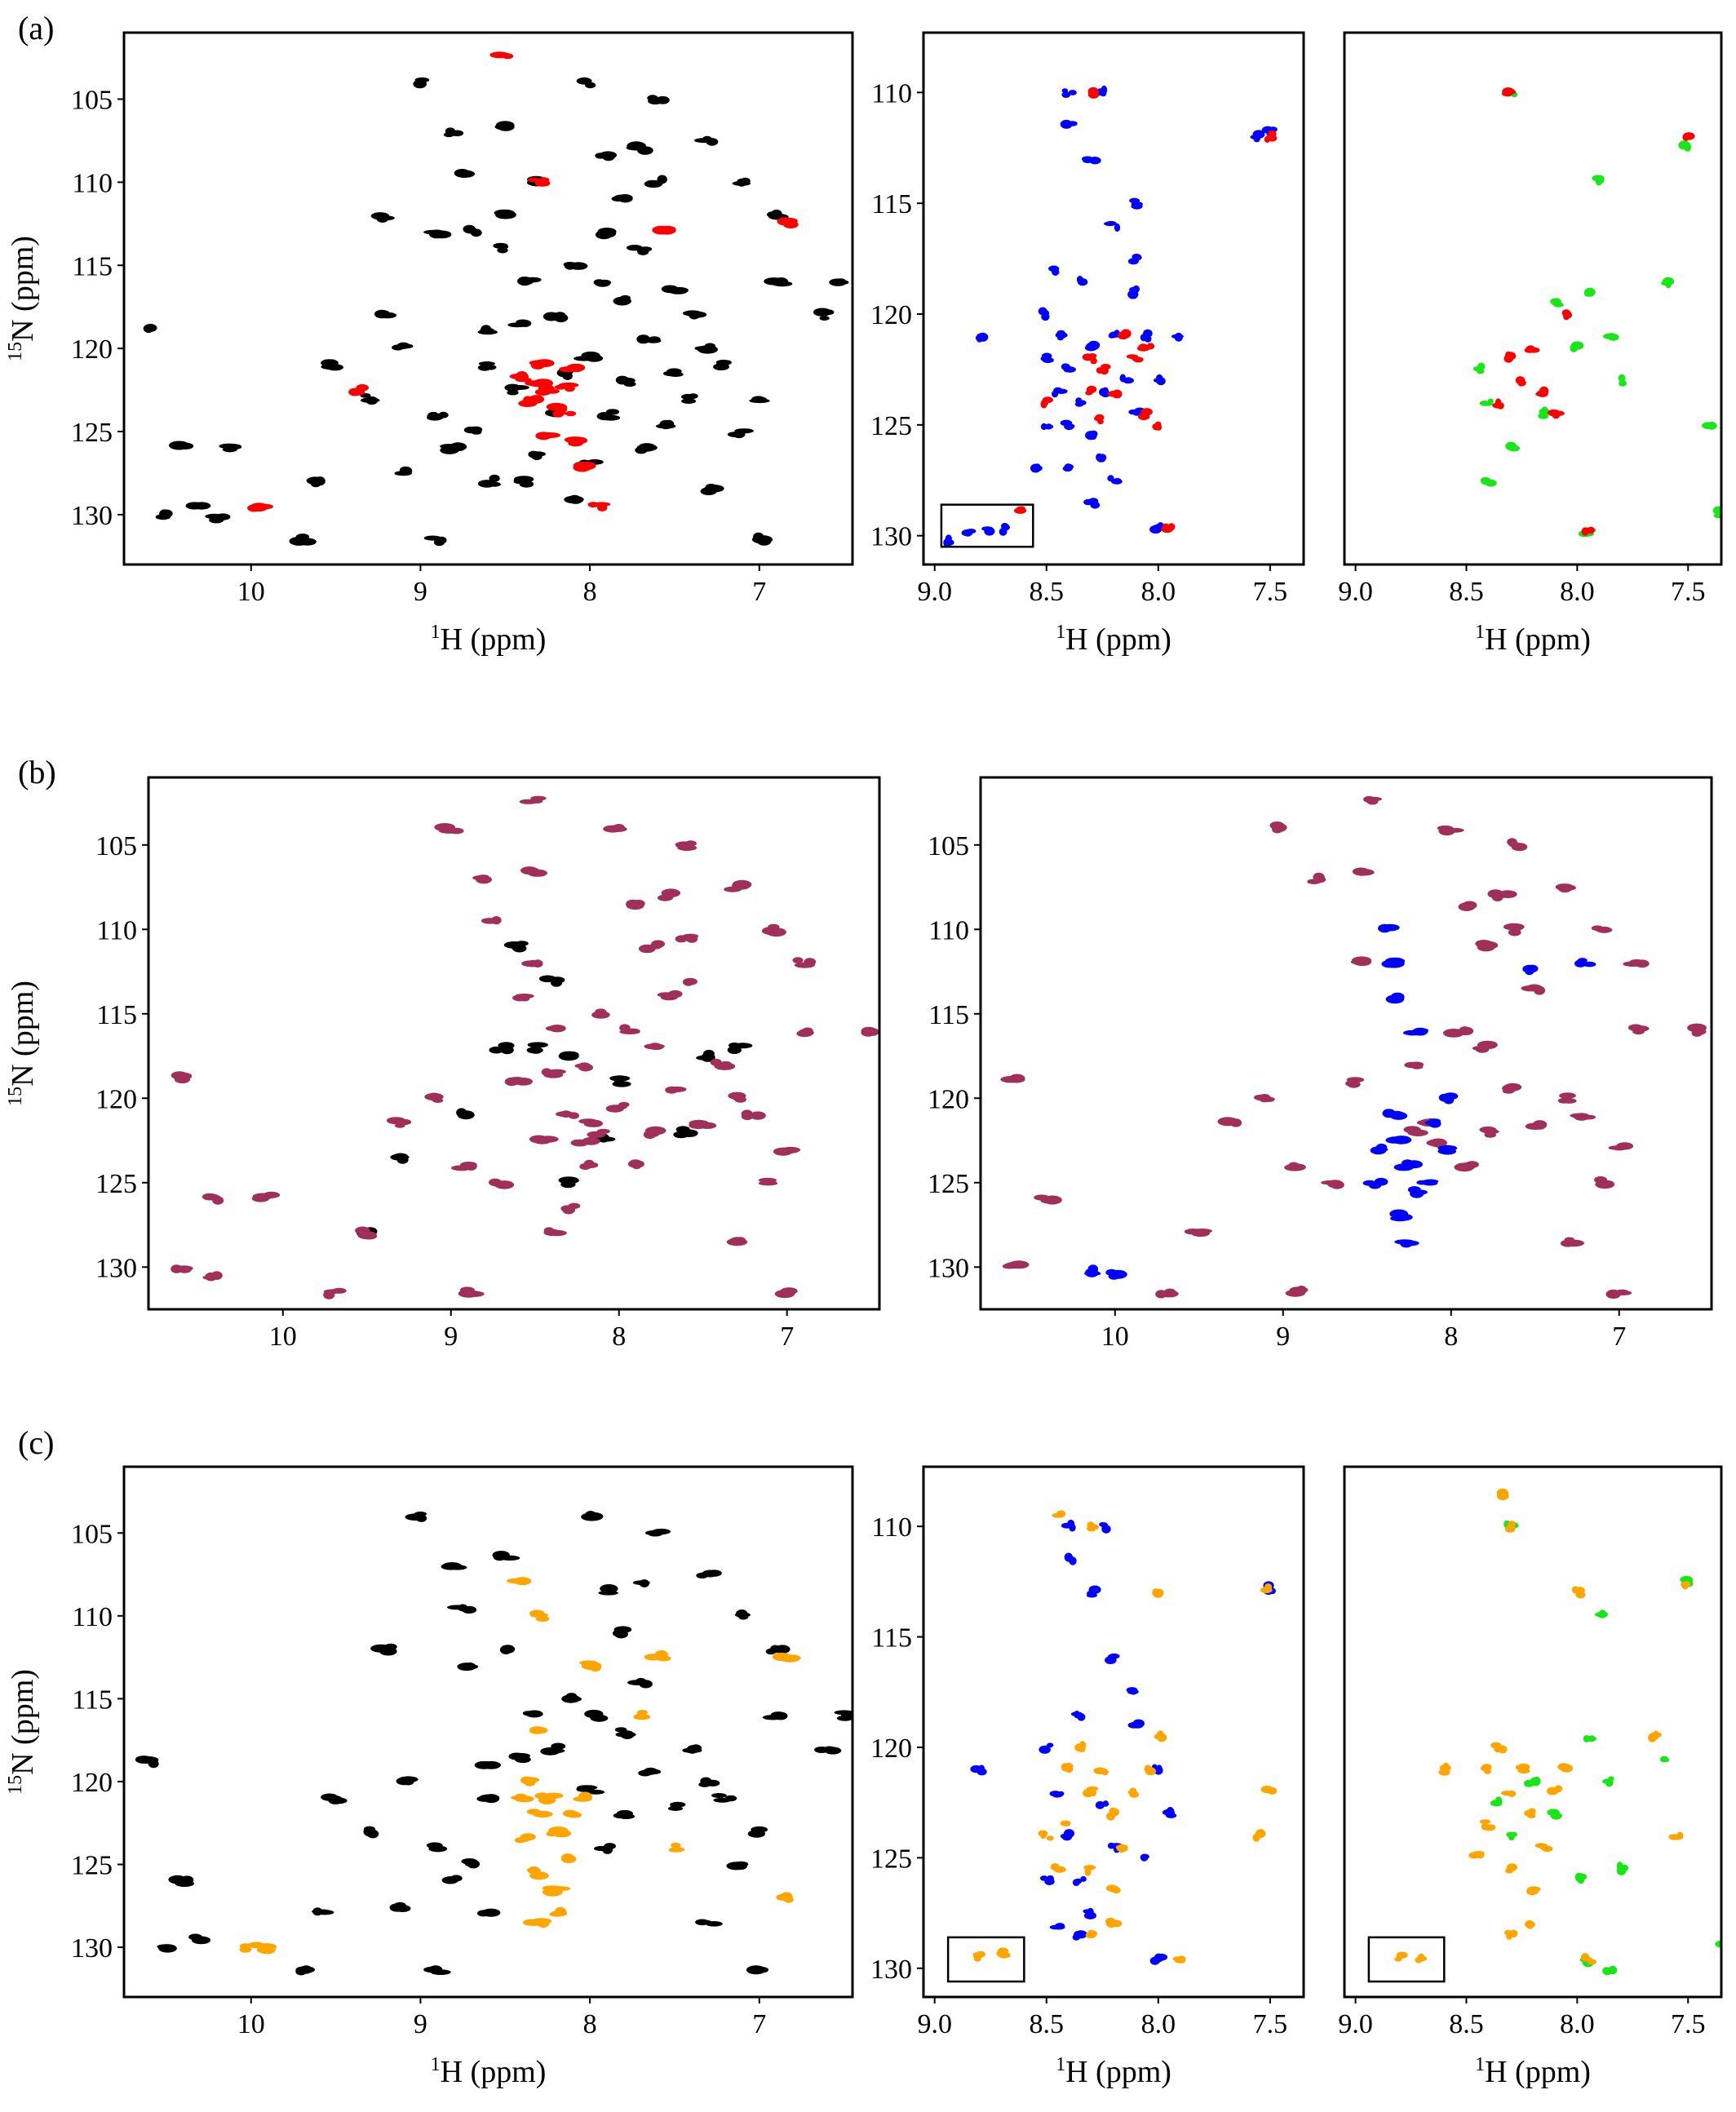  What do you see at coordinates (1530, 1777) in the screenshot?
I see `spectrum-panel-8: 9.0 8.5 8.0 7.5 1H (ppm)` at bounding box center [1530, 1777].